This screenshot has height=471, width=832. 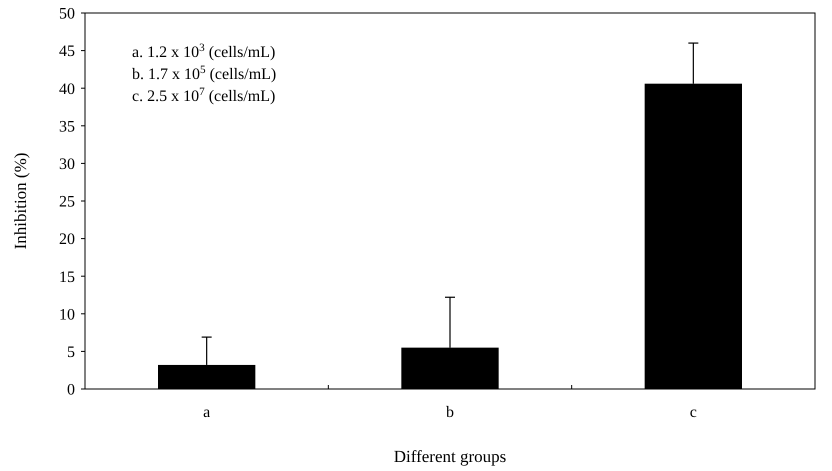 I want to click on y-tick-label: 45, so click(x=67, y=51).